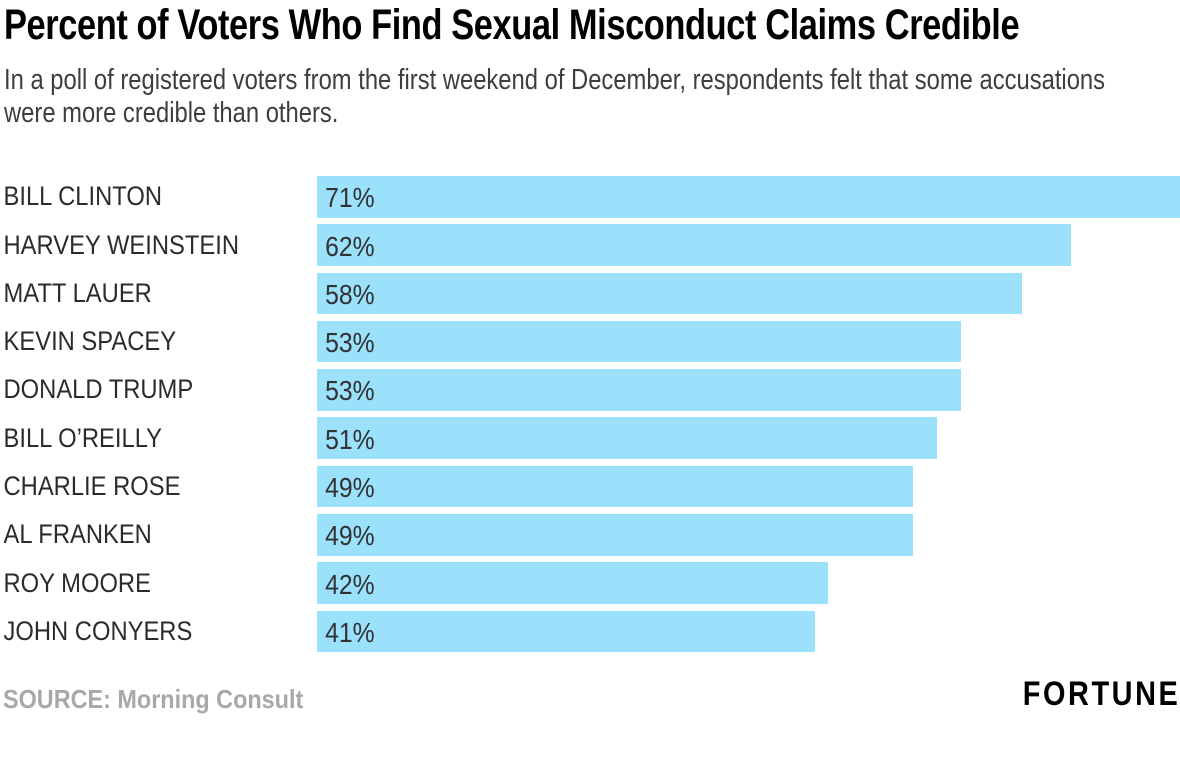  I want to click on category-label: KEVIN SPACEY, so click(90, 341).